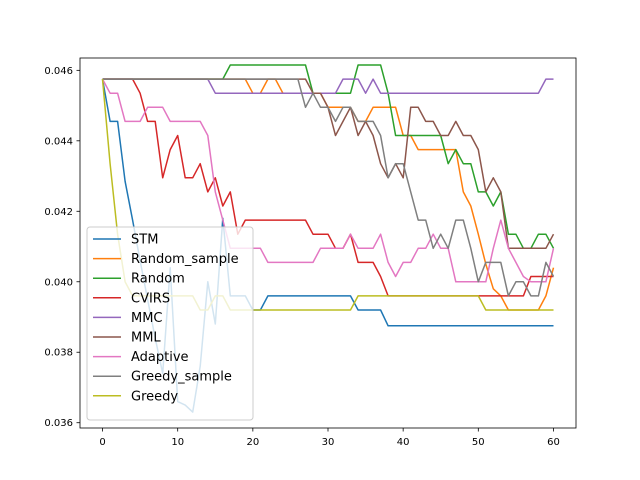  What do you see at coordinates (144, 240) in the screenshot?
I see `legend-label: STM` at bounding box center [144, 240].